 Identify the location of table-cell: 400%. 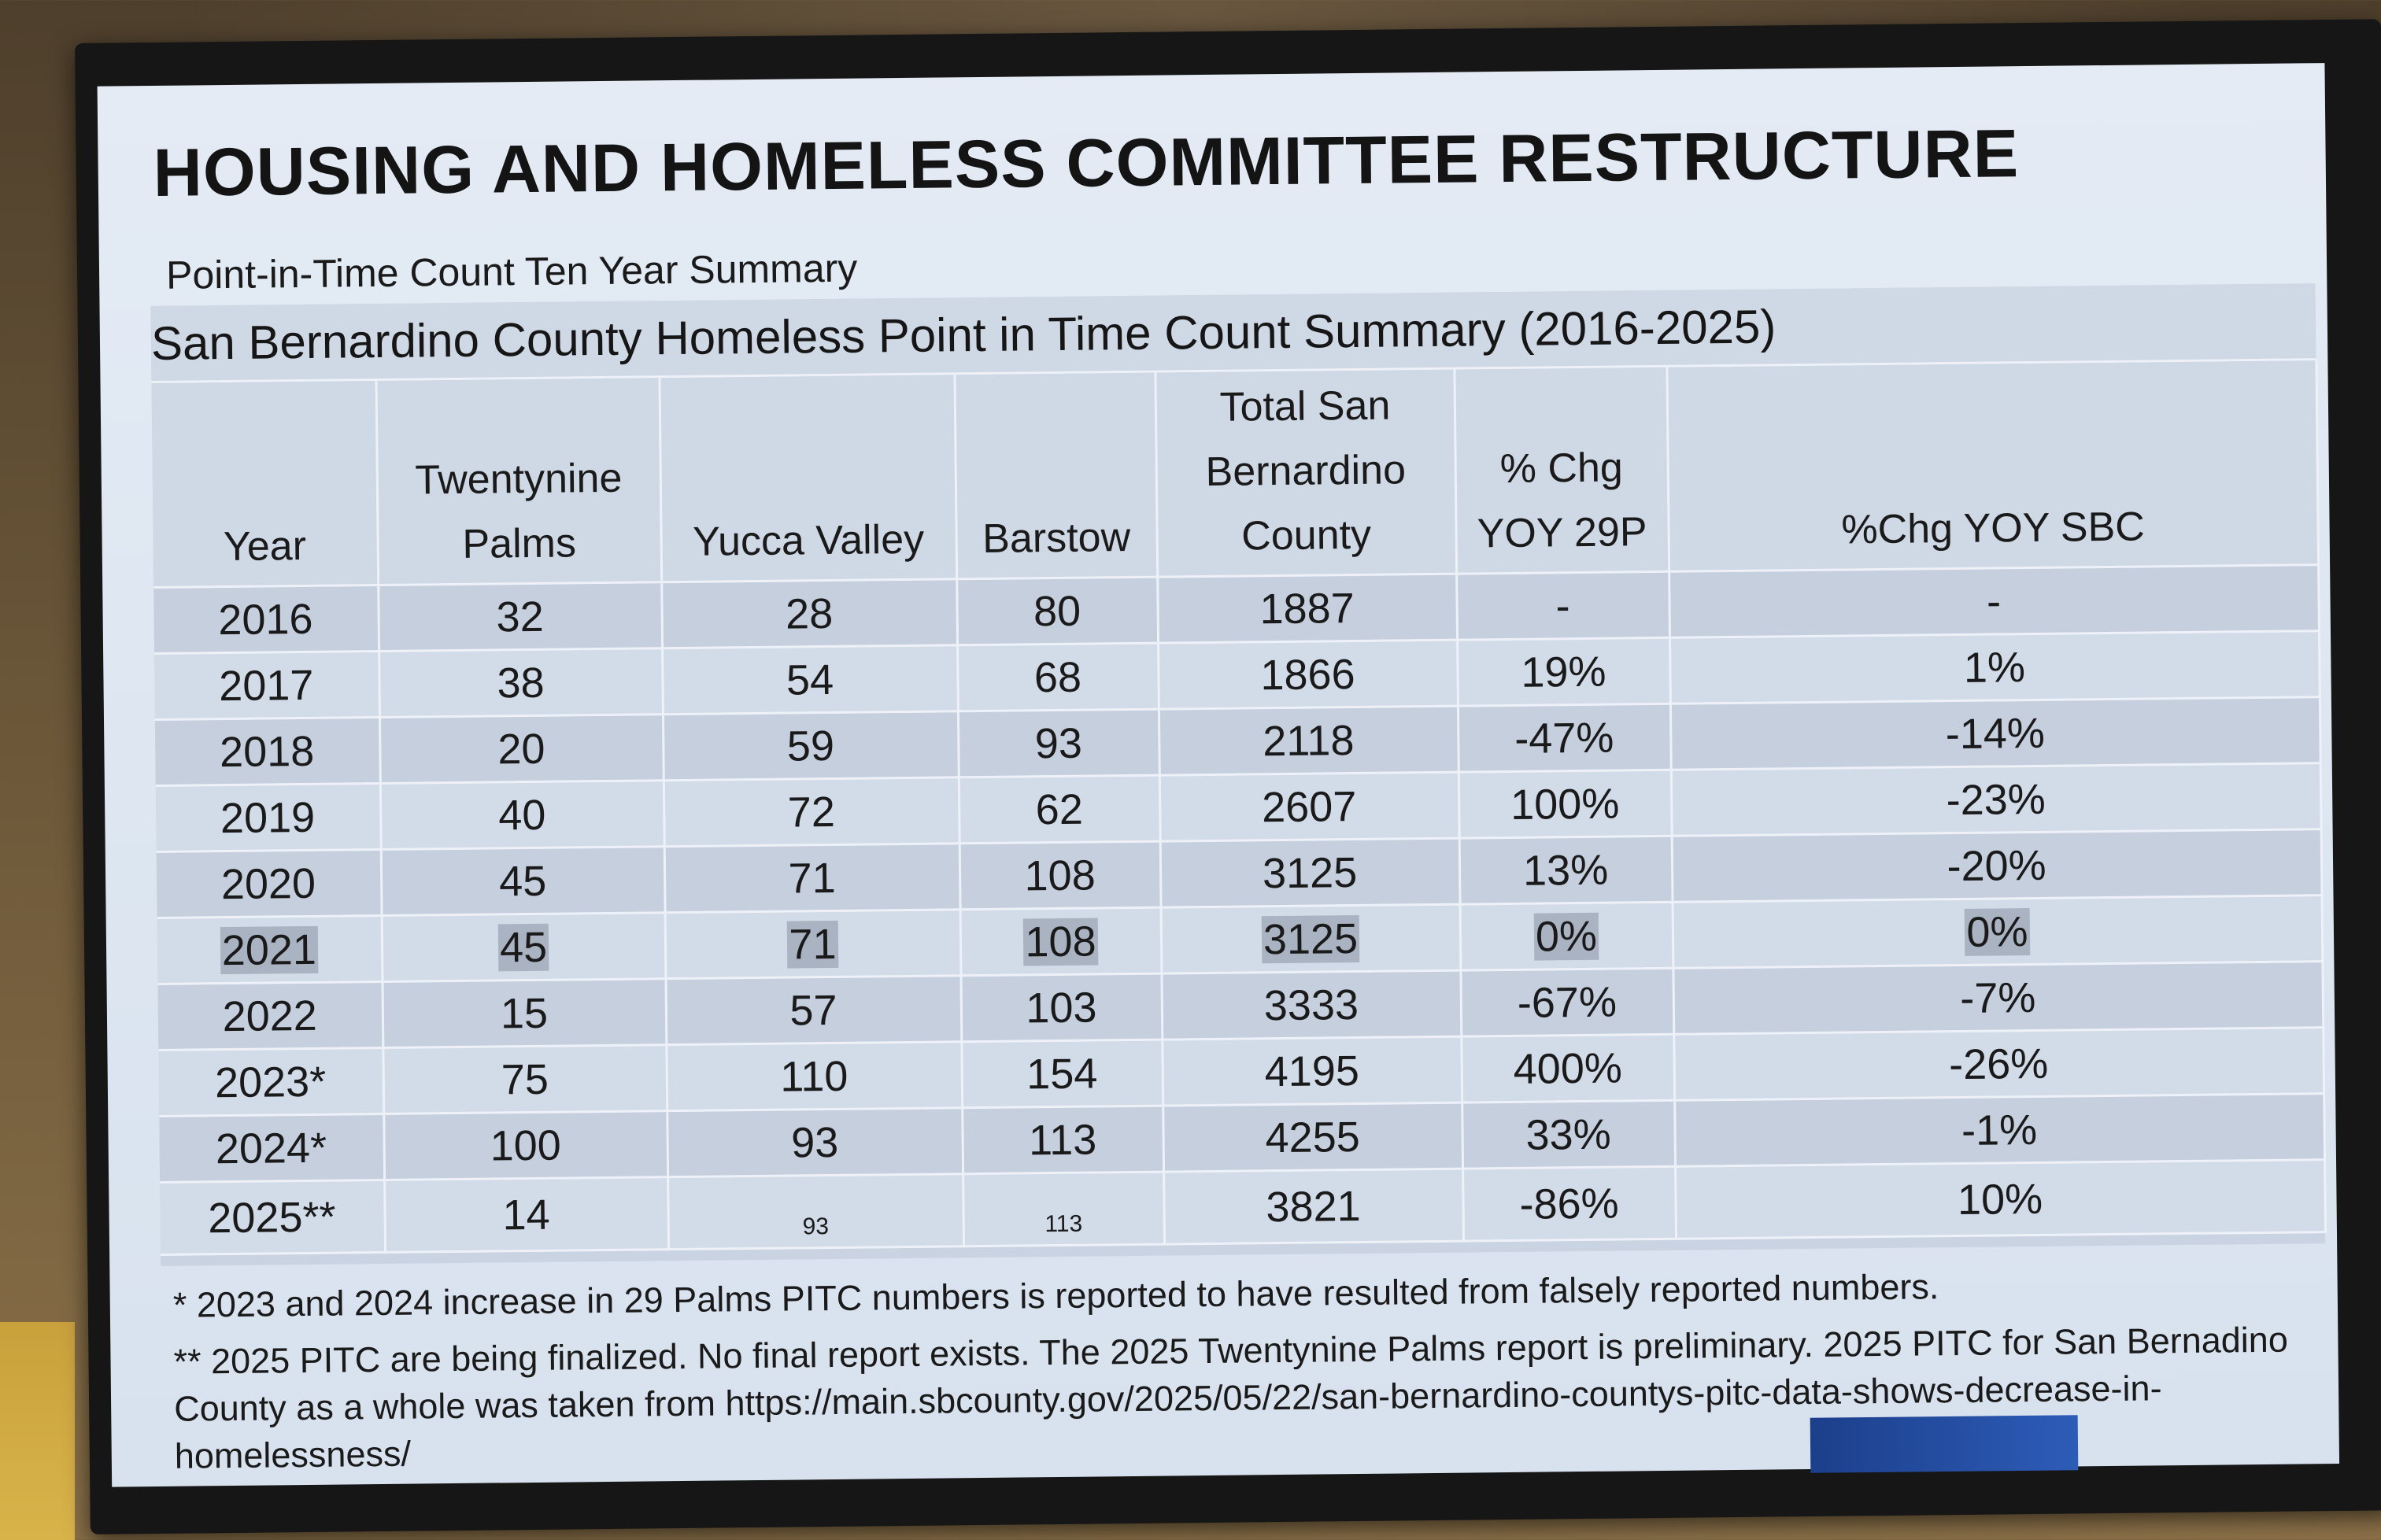
(1568, 1068).